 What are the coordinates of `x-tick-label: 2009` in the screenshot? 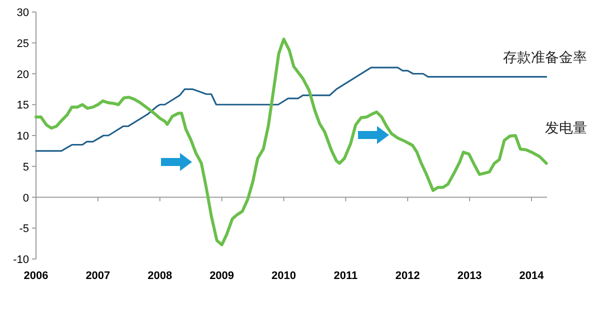 It's located at (222, 276).